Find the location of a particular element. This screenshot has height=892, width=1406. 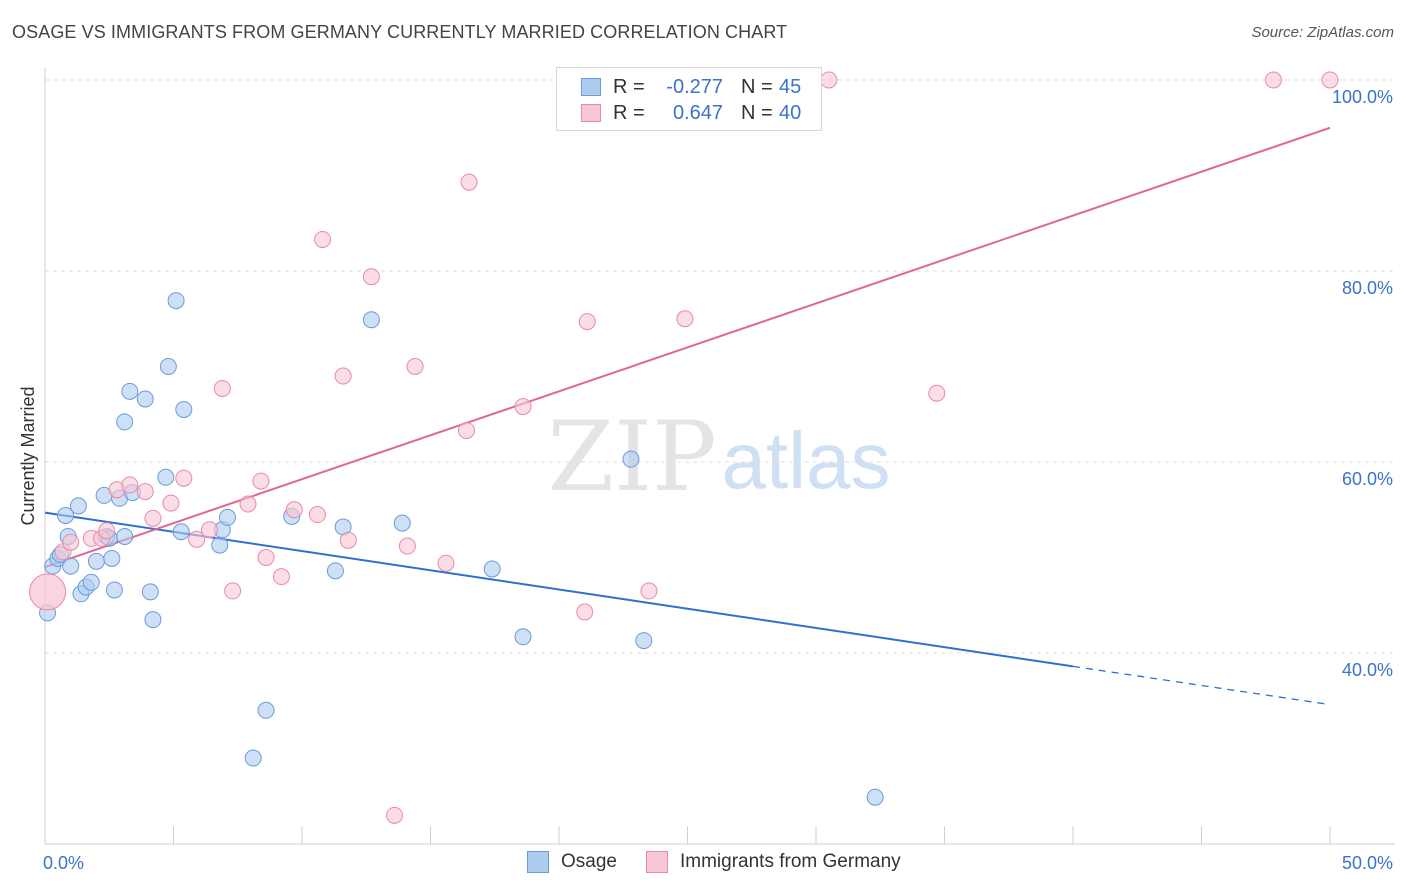

x-tick-label: 0.0% is located at coordinates (63, 863).